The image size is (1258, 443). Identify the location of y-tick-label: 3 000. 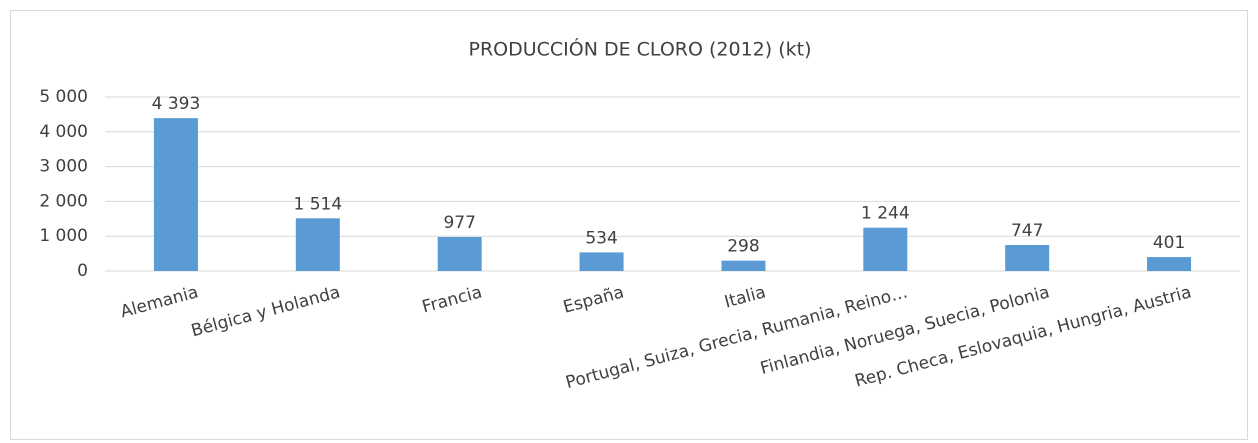
(63, 167).